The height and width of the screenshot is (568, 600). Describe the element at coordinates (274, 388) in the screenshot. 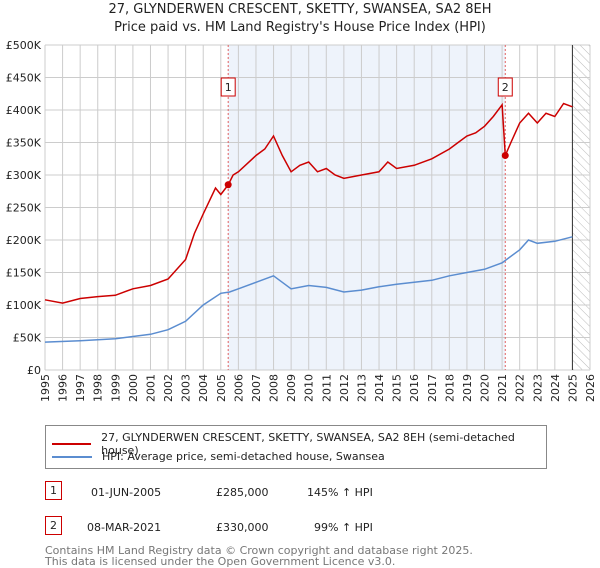

I see `x-tick-label: 2008` at that location.